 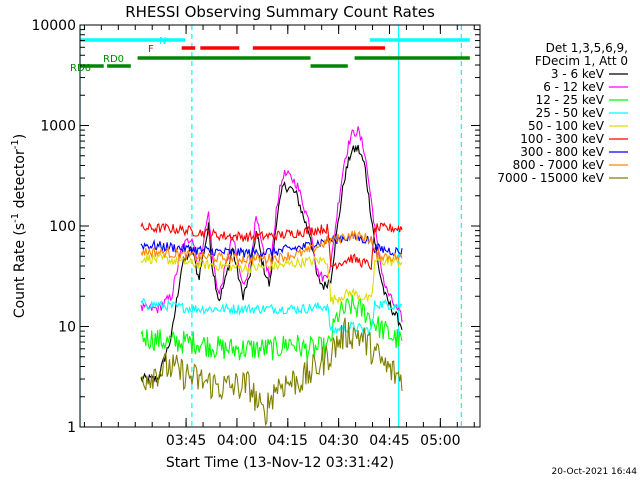 What do you see at coordinates (186, 441) in the screenshot?
I see `x-tick-label-1: 03:45` at bounding box center [186, 441].